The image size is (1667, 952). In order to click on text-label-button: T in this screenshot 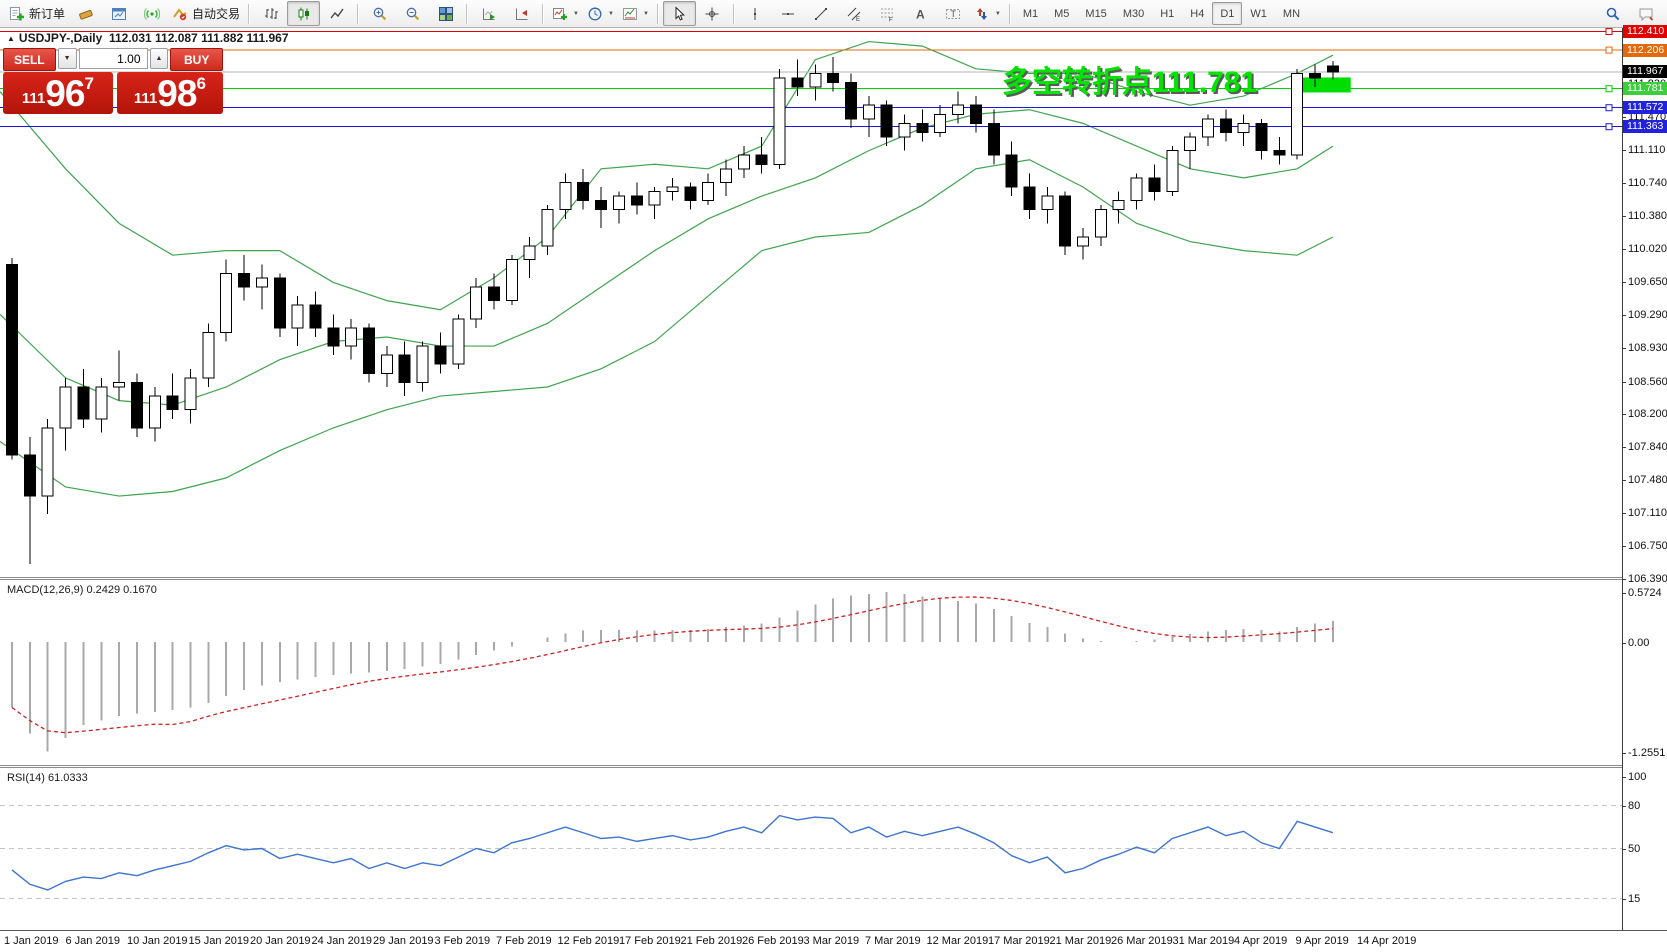, I will do `click(953, 13)`.